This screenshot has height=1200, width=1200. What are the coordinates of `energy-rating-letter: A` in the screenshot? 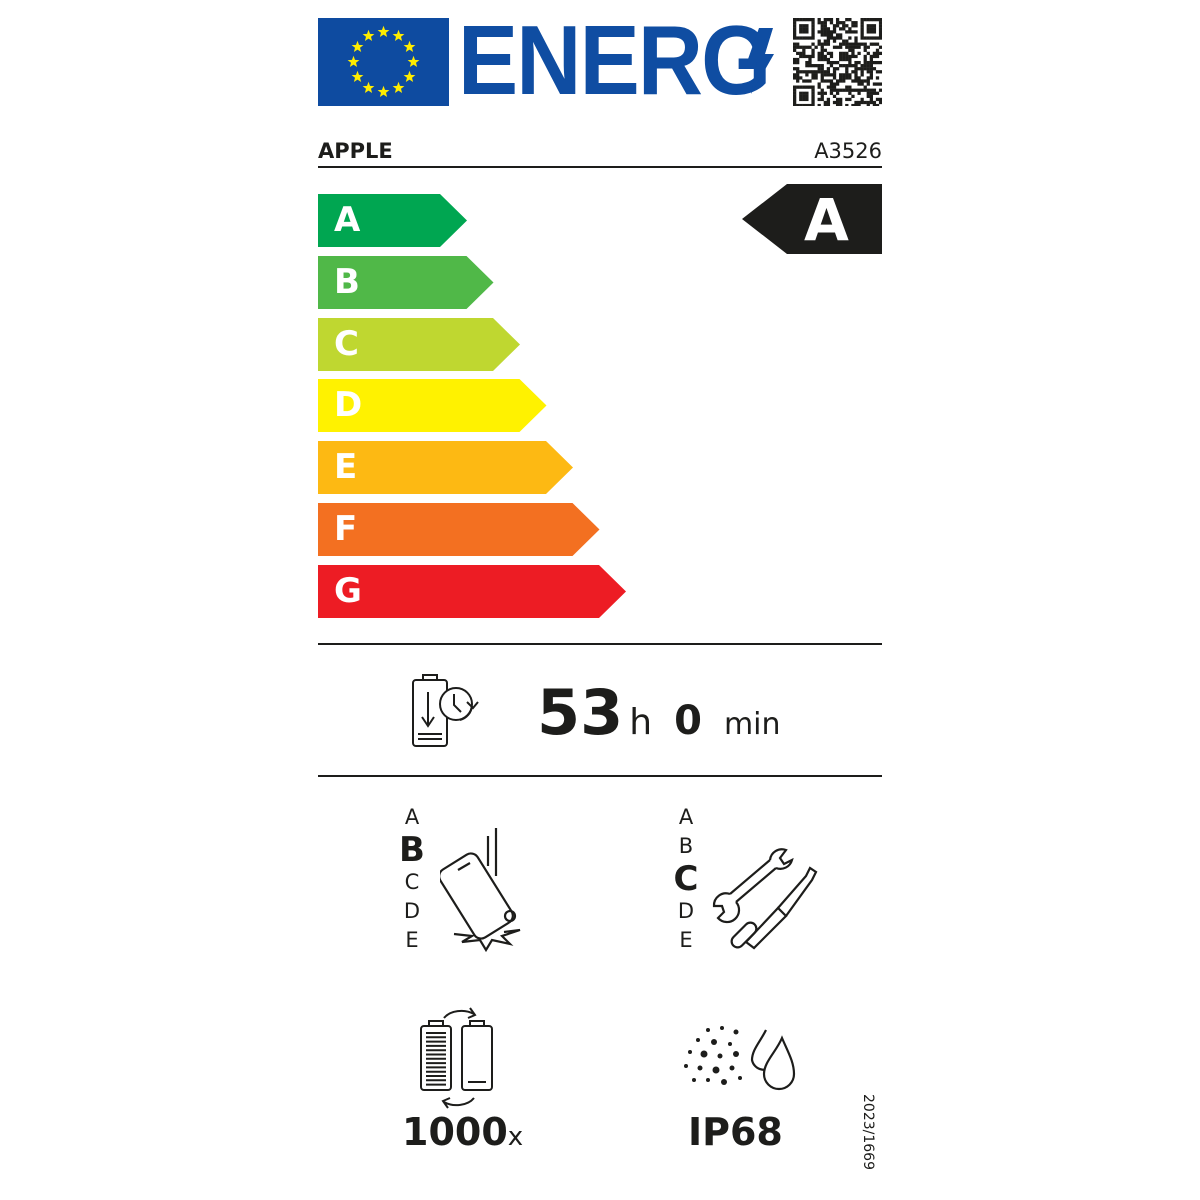 It's located at (826, 220).